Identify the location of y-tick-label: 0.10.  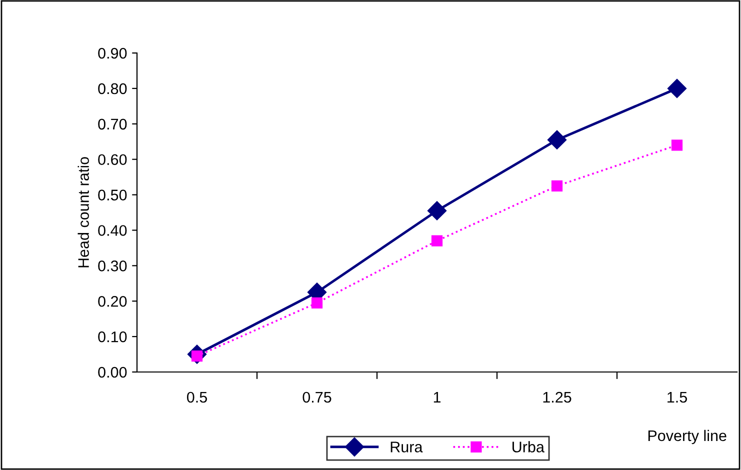
(112, 336).